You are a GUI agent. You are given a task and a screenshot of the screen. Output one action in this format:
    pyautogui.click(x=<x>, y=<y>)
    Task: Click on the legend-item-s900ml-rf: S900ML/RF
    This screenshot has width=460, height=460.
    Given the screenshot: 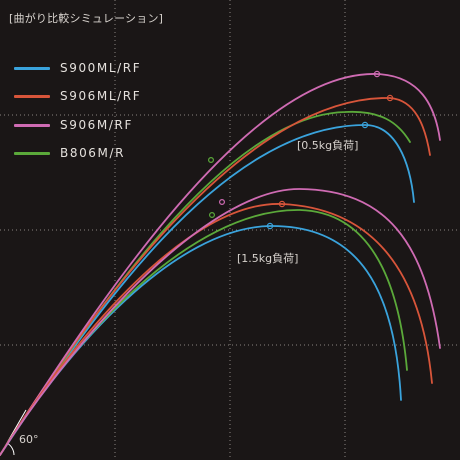 What is the action you would take?
    pyautogui.click(x=77, y=68)
    